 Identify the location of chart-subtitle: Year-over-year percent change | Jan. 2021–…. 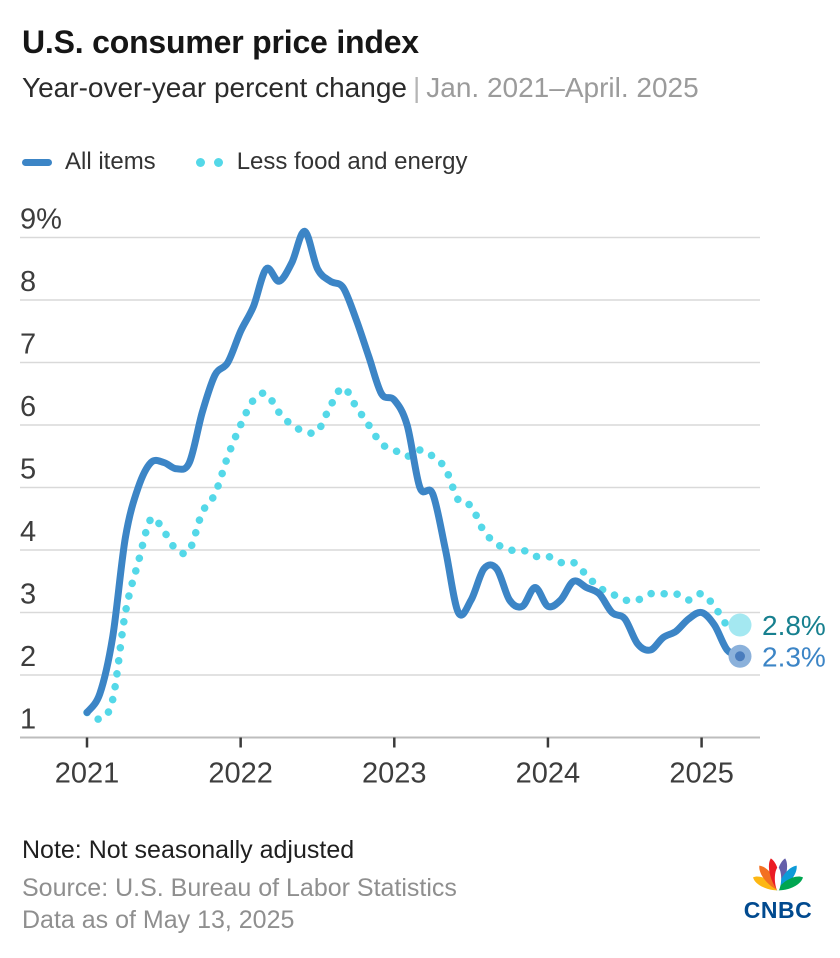
(360, 88).